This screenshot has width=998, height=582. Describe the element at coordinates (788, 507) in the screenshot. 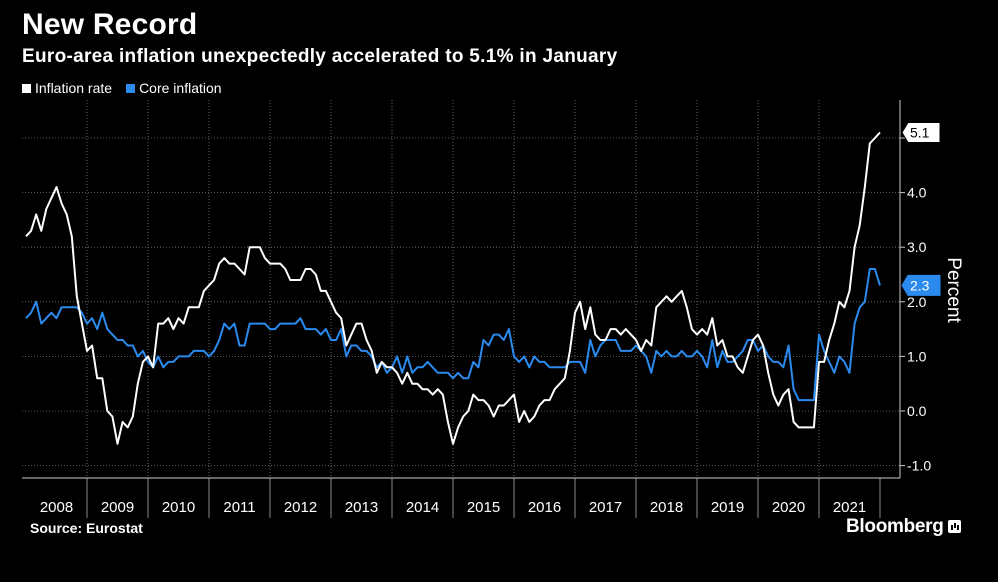

I see `x-tick-label: 2020` at that location.